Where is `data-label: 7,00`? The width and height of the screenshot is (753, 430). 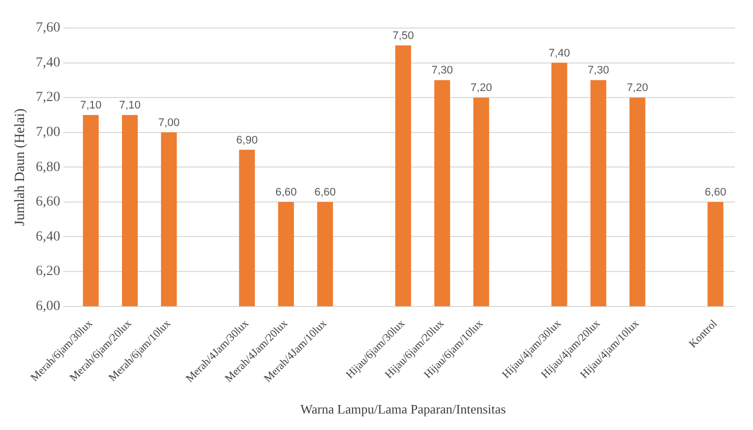
data-label: 7,00 is located at coordinates (169, 122).